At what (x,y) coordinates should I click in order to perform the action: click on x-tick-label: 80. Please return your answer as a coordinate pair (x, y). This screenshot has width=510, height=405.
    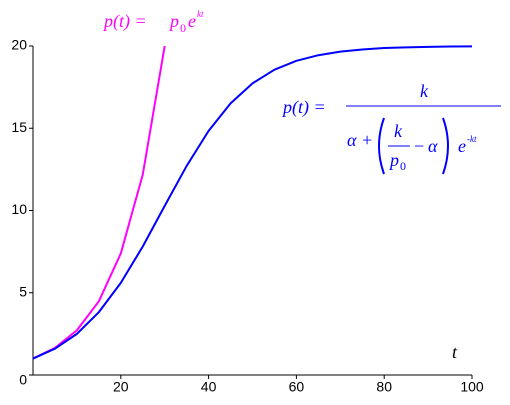
    Looking at the image, I should click on (384, 387).